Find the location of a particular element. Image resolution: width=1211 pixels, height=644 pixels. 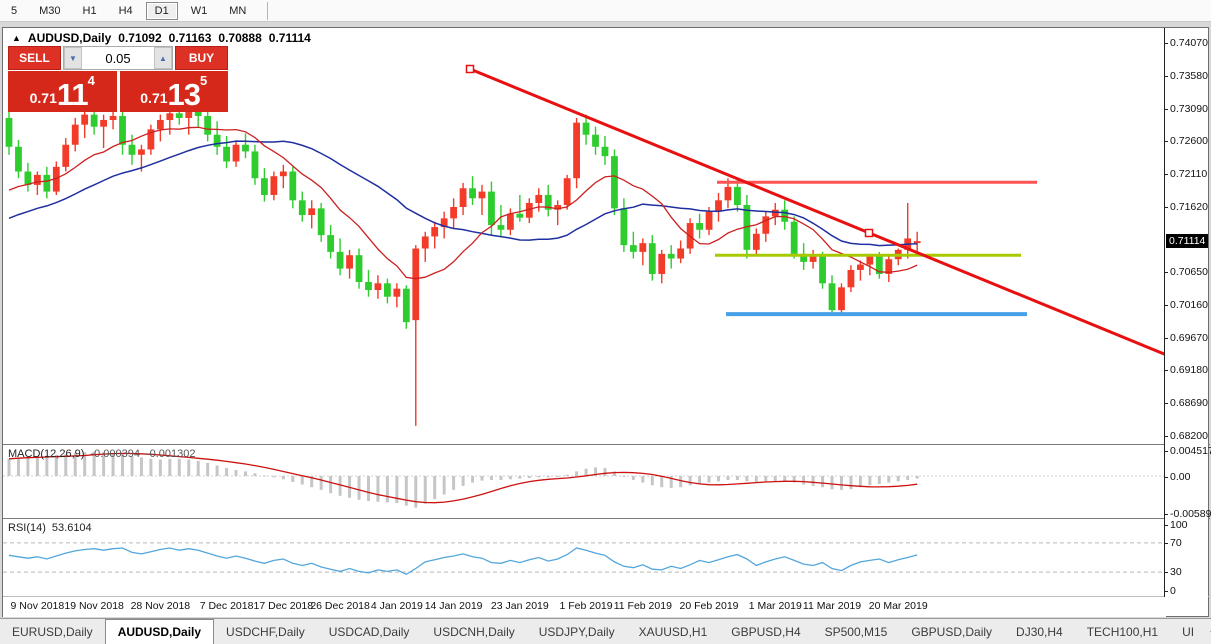

chart-tab-usdjpy: USDJPY,Daily is located at coordinates (576, 631).